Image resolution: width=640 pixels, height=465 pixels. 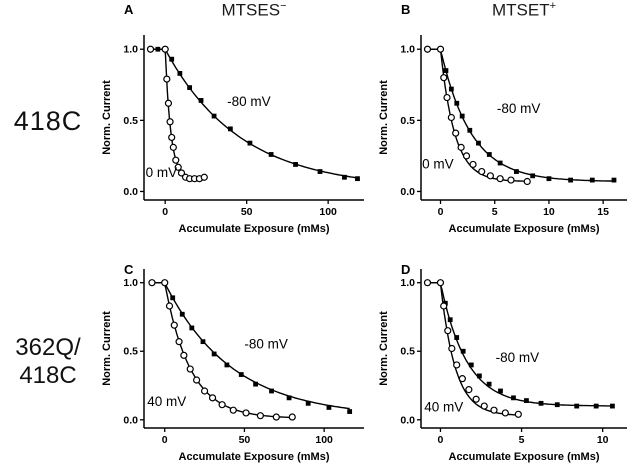 I want to click on row-label-line-1: 362Q/, so click(x=48, y=347).